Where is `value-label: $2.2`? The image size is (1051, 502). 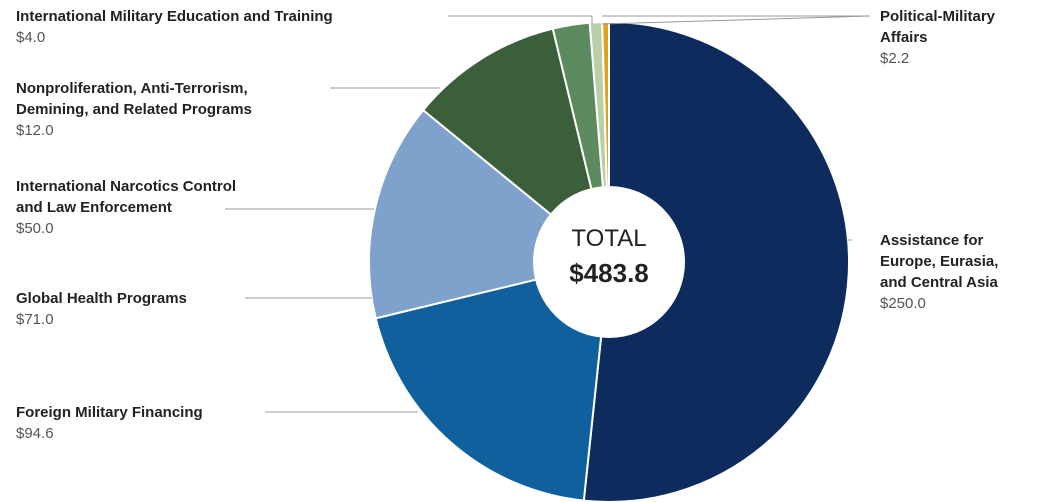 value-label: $2.2 is located at coordinates (895, 58).